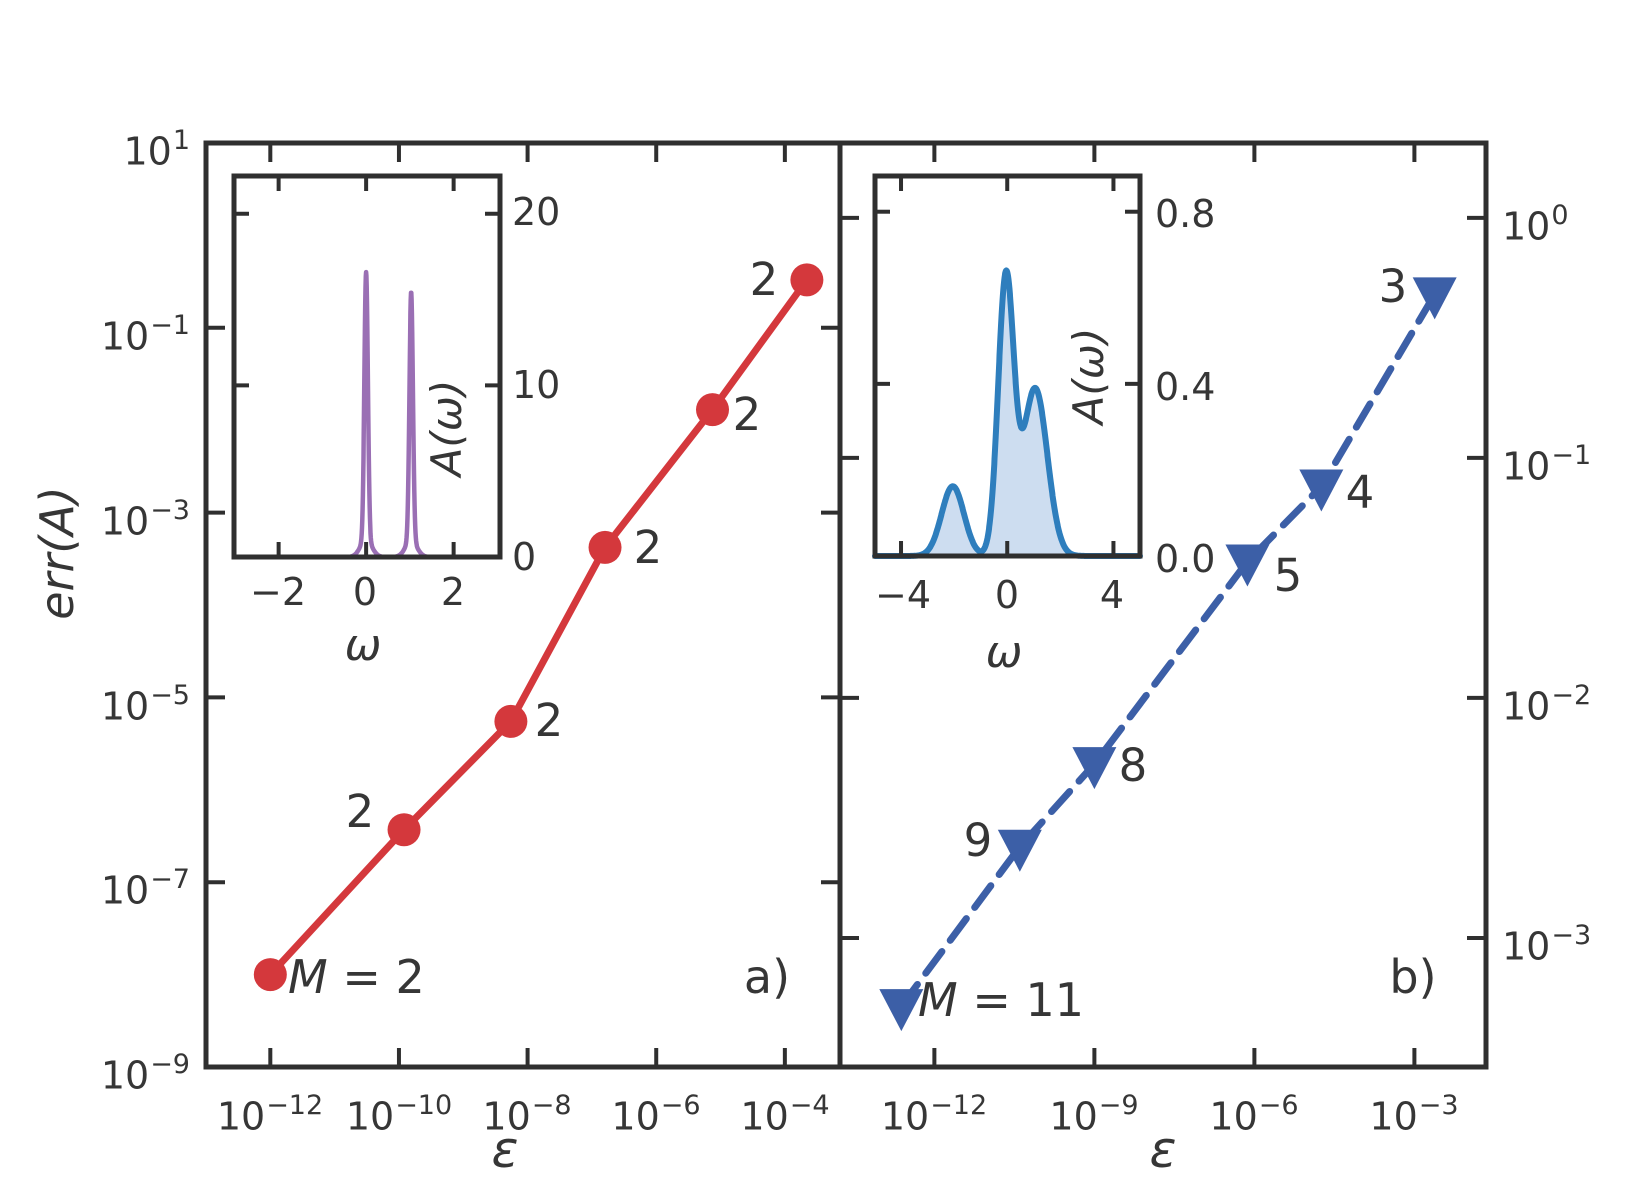 The width and height of the screenshot is (1650, 1200). I want to click on inset-a-xtick-2: 2, so click(453, 592).